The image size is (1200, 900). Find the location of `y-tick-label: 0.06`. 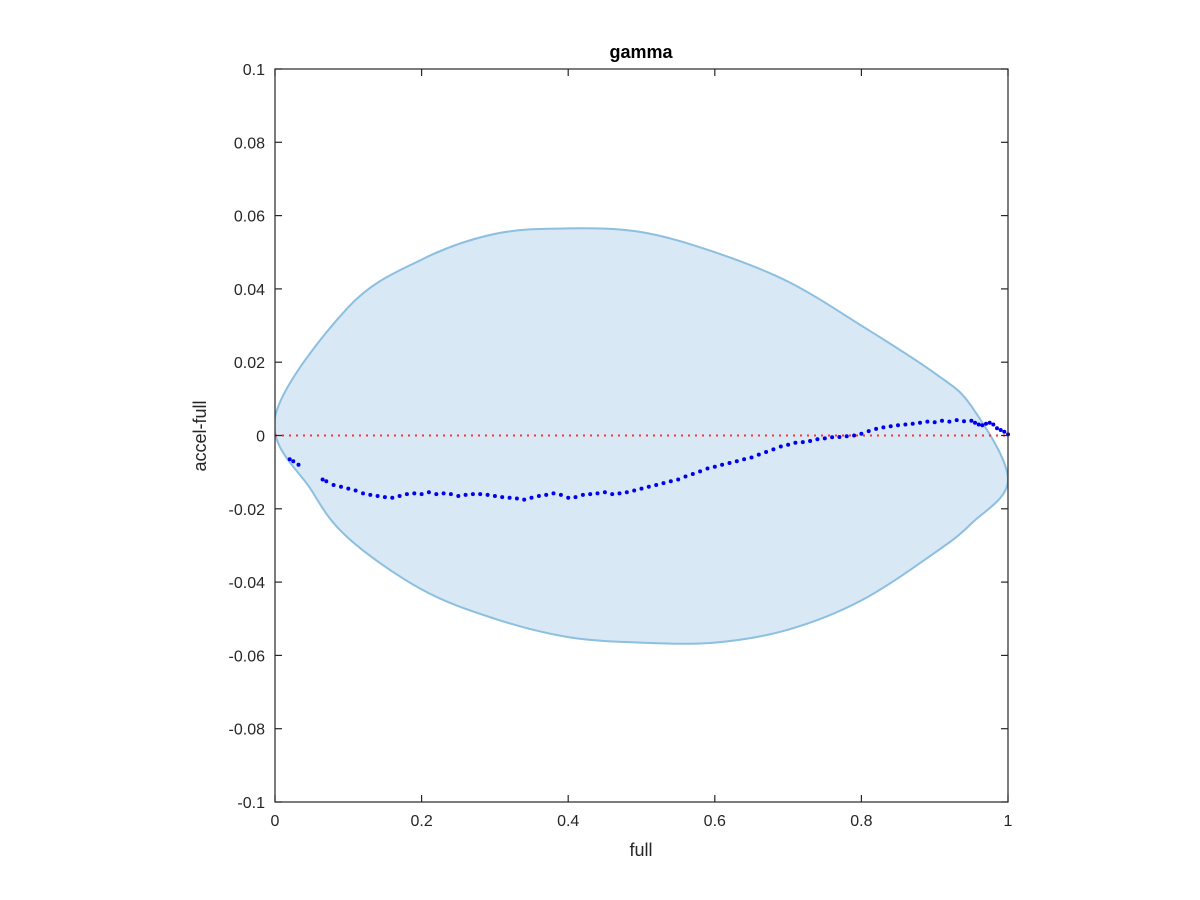

y-tick-label: 0.06 is located at coordinates (249, 217).